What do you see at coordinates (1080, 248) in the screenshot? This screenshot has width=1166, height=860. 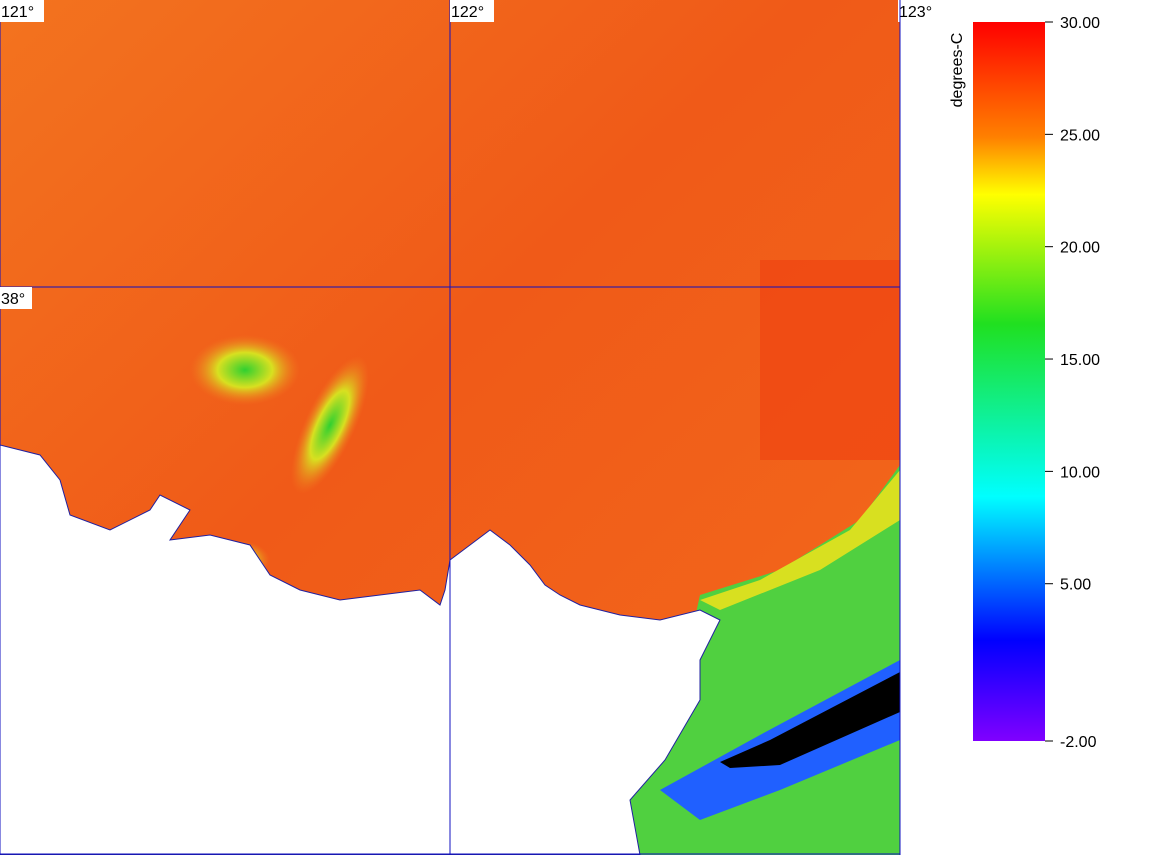 I see `colorbar-tick-label: 20.00` at bounding box center [1080, 248].